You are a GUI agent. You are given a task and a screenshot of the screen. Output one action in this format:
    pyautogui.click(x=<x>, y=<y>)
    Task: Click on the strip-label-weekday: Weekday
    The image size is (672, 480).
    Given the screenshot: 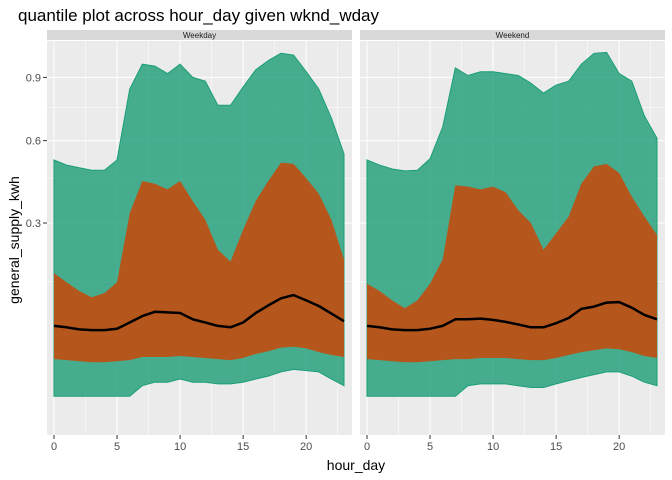 What is the action you would take?
    pyautogui.click(x=199, y=35)
    